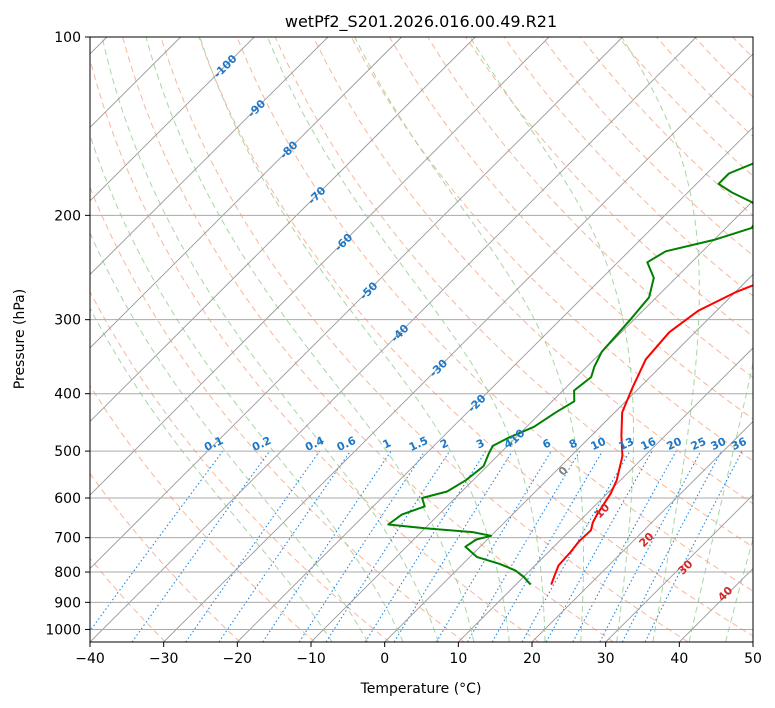  What do you see at coordinates (674, 444) in the screenshot?
I see `mixing-ratio-label: 20` at bounding box center [674, 444].